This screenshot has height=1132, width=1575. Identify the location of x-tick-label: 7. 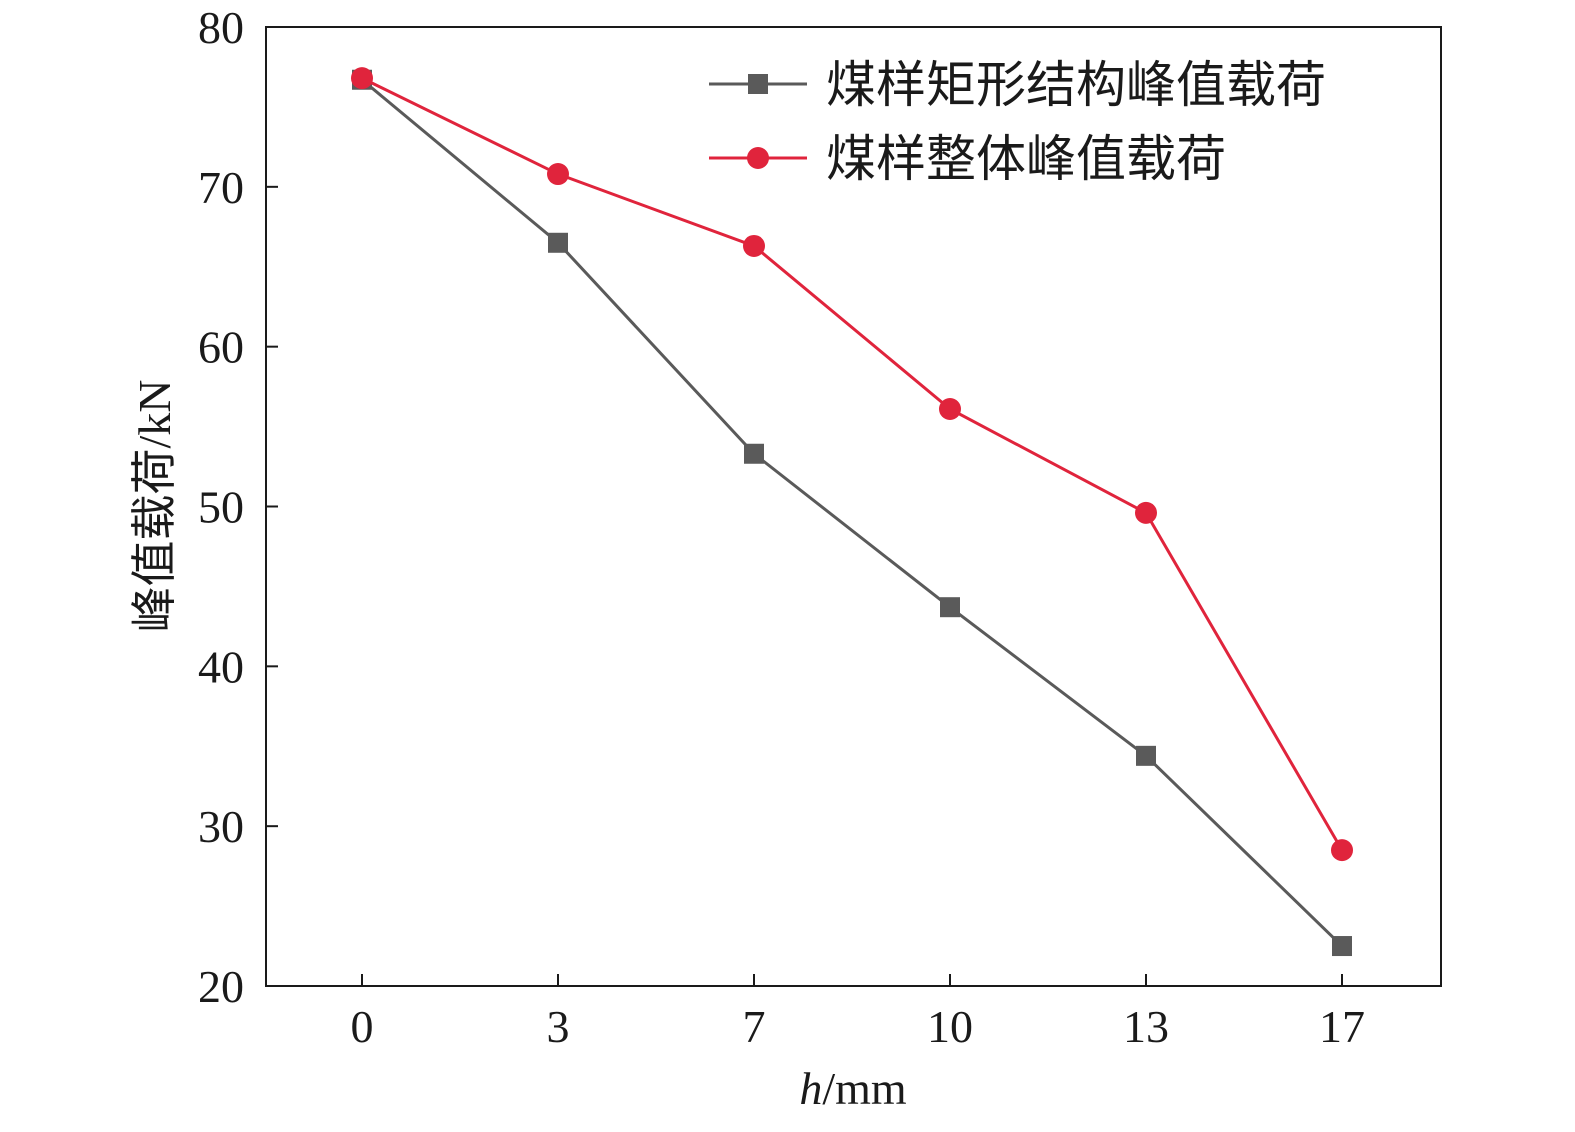
(754, 1026).